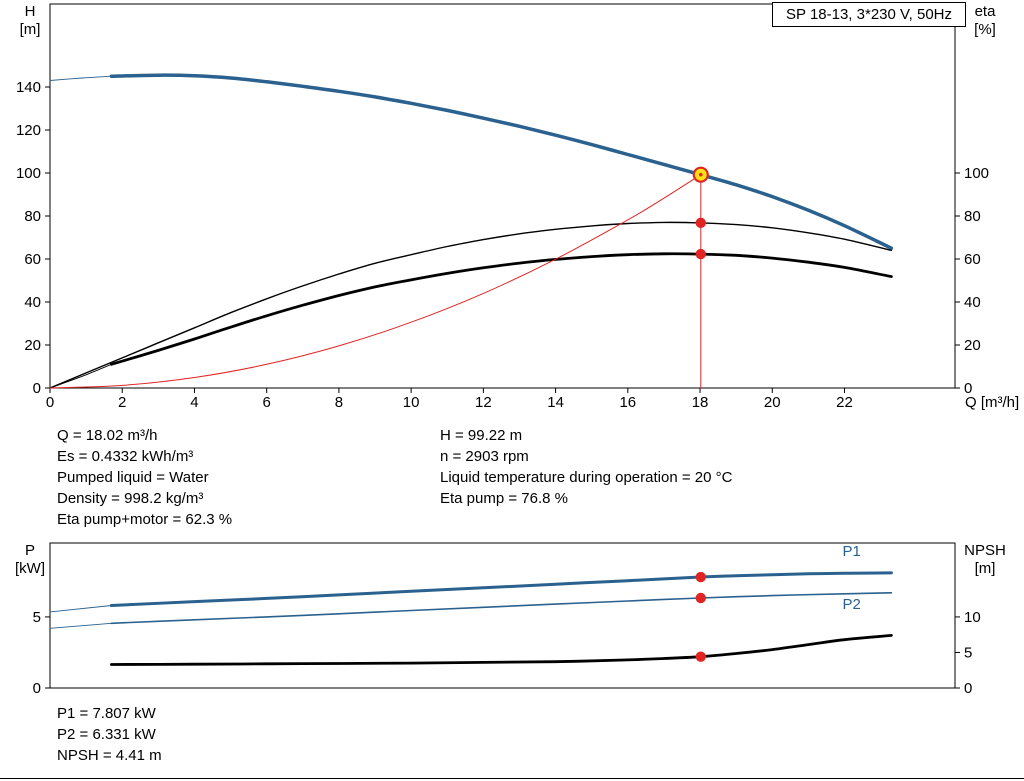 Image resolution: width=1024 pixels, height=781 pixels. Describe the element at coordinates (80, 609) in the screenshot. I see `p1-lead` at that location.